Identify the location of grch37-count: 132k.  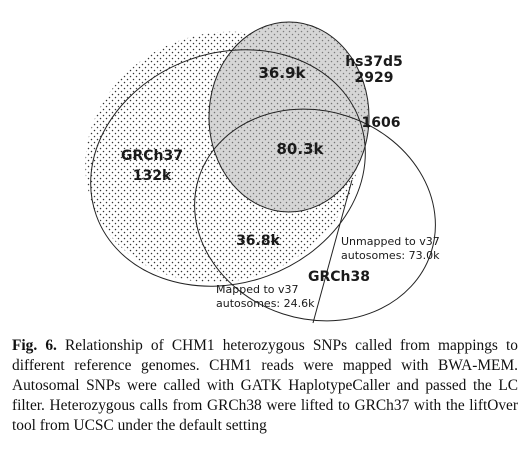
(152, 176).